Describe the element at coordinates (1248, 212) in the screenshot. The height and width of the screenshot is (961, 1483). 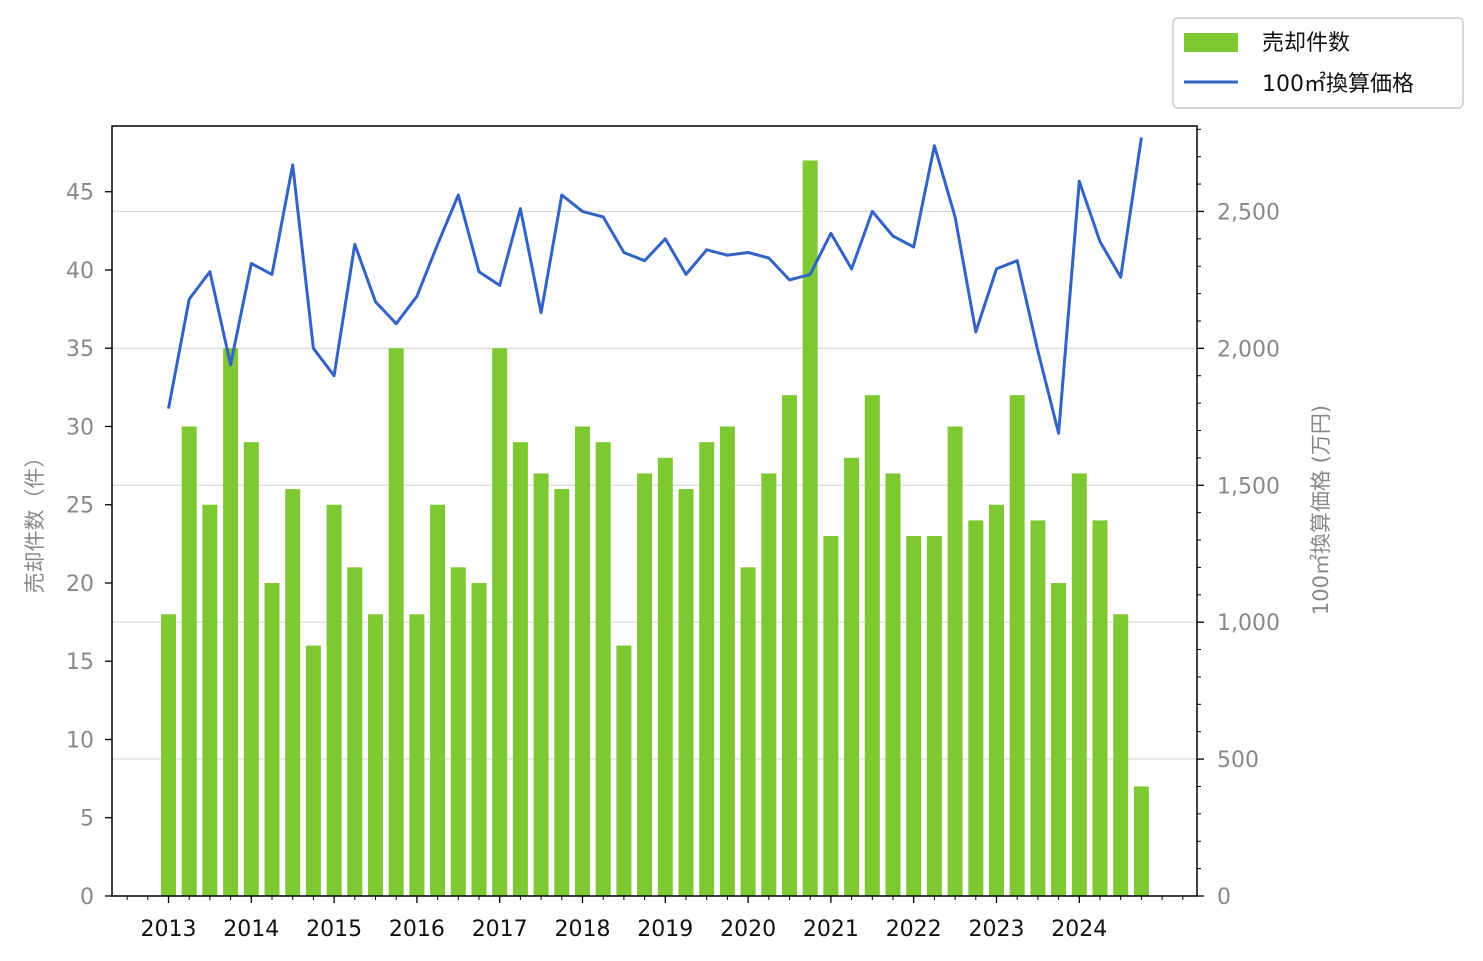
I see `right-tick-label: 2,500` at that location.